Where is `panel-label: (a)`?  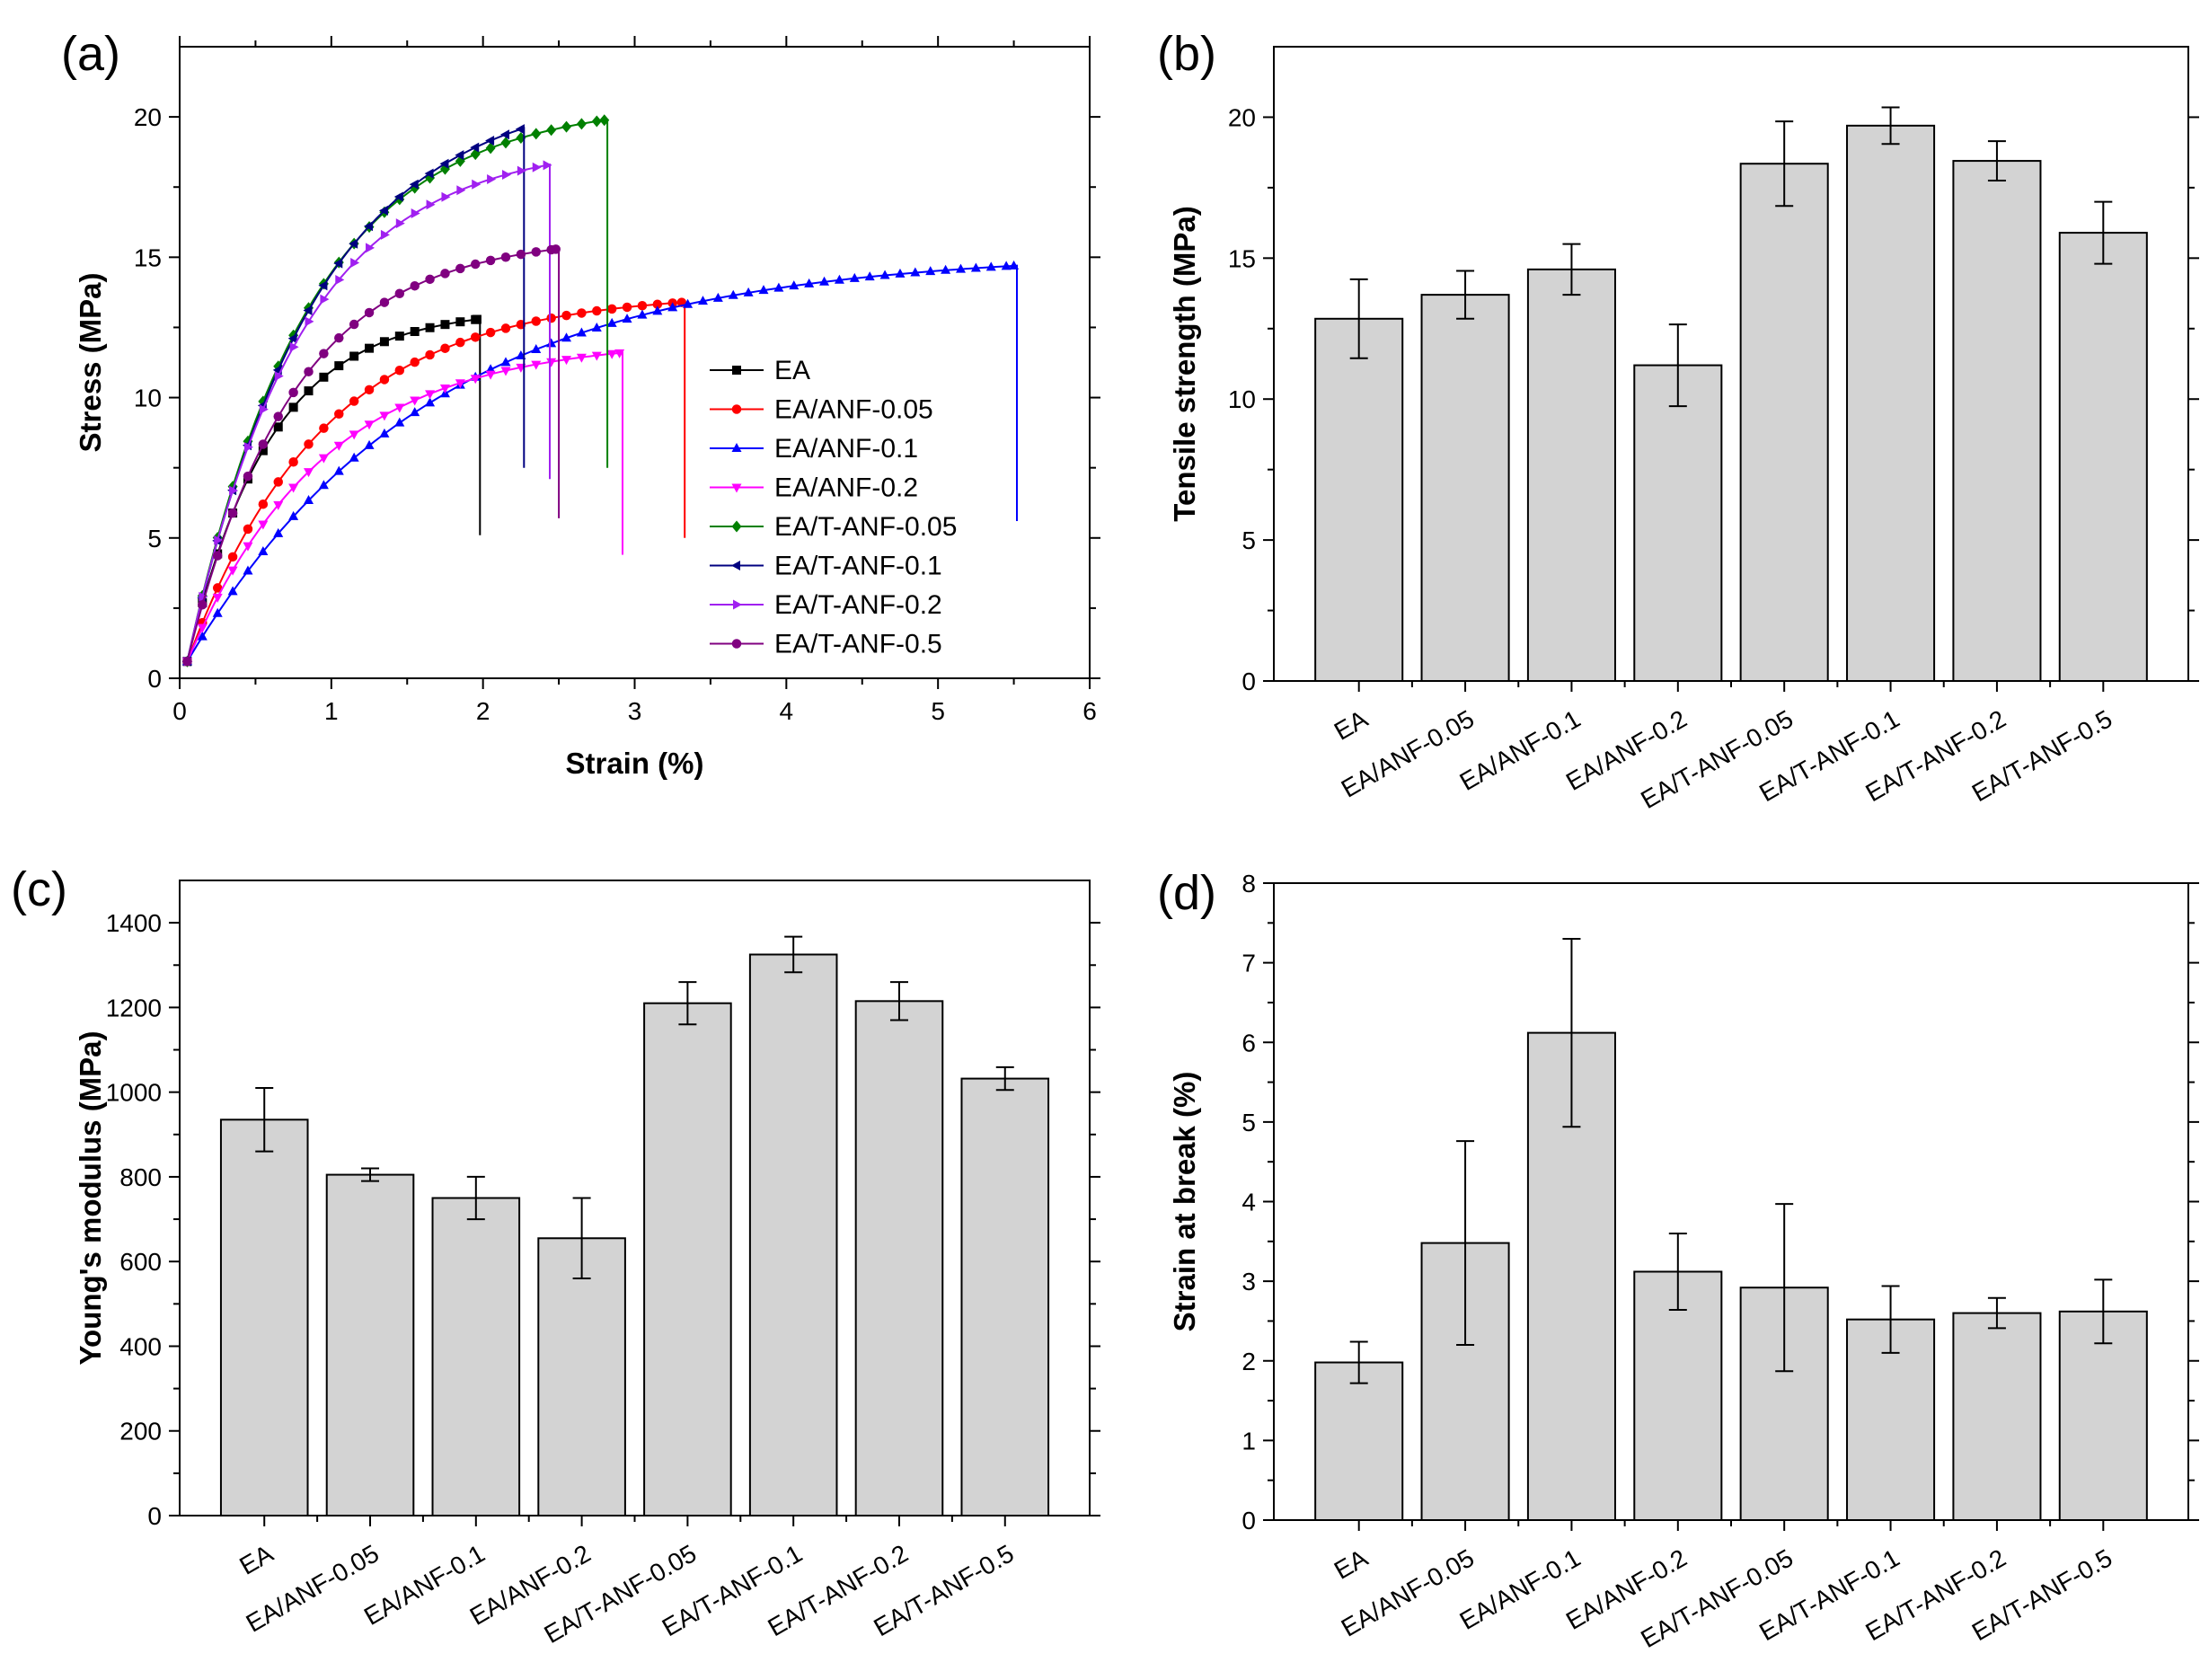
panel-label: (a) is located at coordinates (90, 54).